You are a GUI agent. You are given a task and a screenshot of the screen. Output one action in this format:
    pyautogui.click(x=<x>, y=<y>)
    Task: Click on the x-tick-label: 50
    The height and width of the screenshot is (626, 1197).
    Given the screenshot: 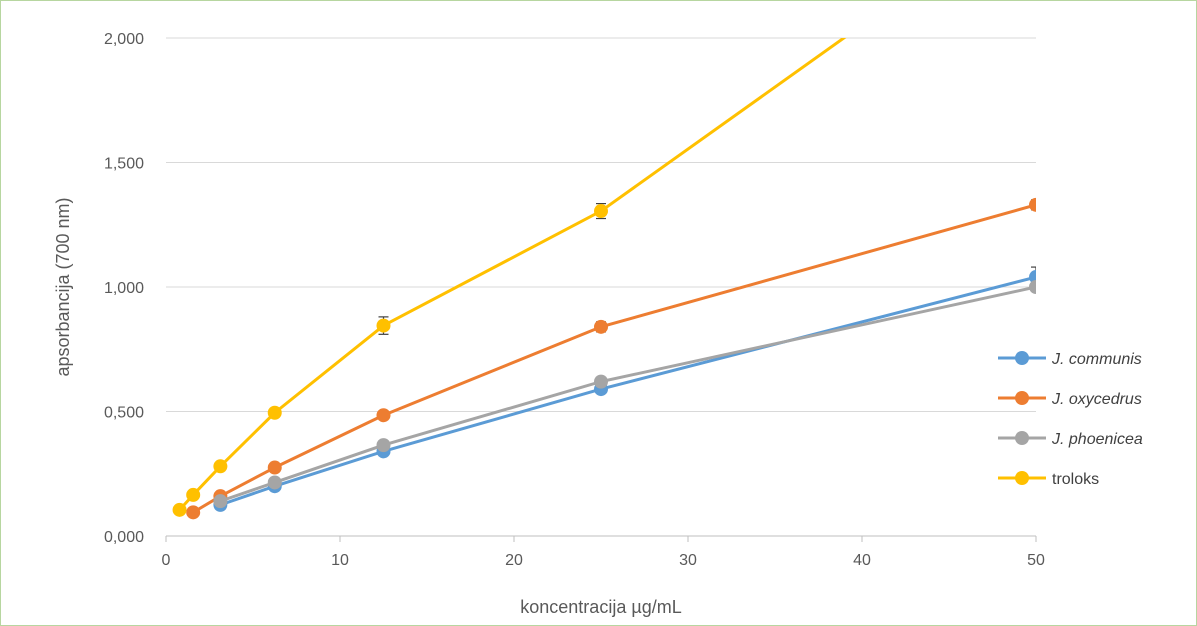 What is the action you would take?
    pyautogui.click(x=1036, y=560)
    